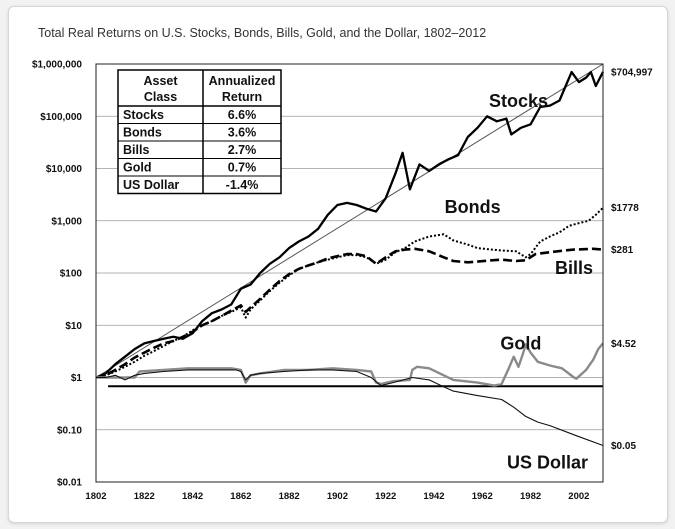  I want to click on table-cell-return: 3.6%, so click(242, 133).